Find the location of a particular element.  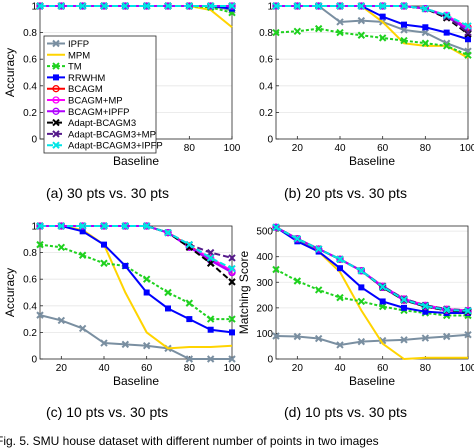

y-tick-label: 400 is located at coordinates (264, 257).